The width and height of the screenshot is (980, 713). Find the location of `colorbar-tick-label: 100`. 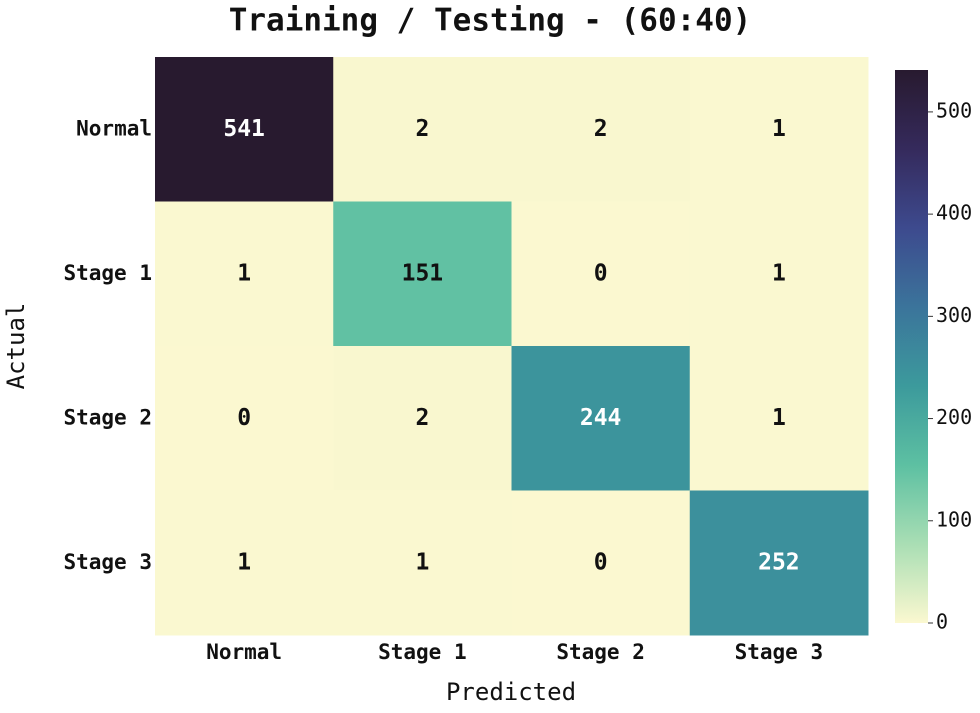

colorbar-tick-label: 100 is located at coordinates (954, 519).